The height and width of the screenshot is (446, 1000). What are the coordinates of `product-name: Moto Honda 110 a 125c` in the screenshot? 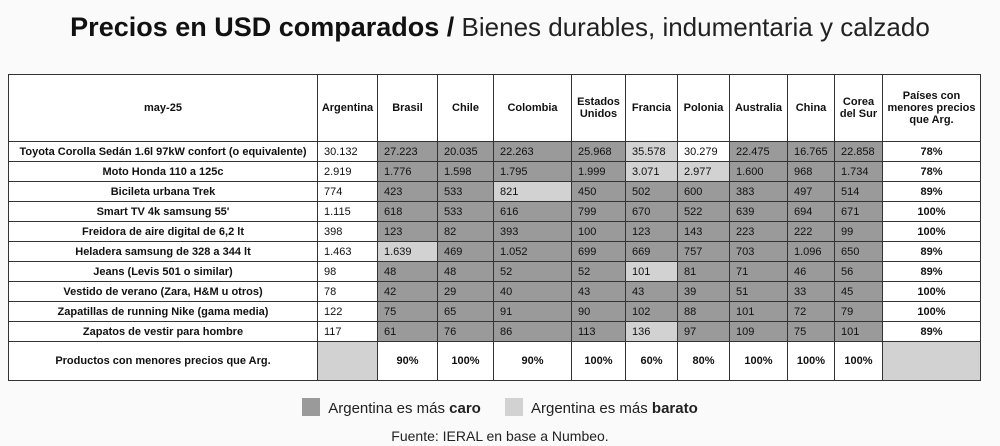 It's located at (163, 171).